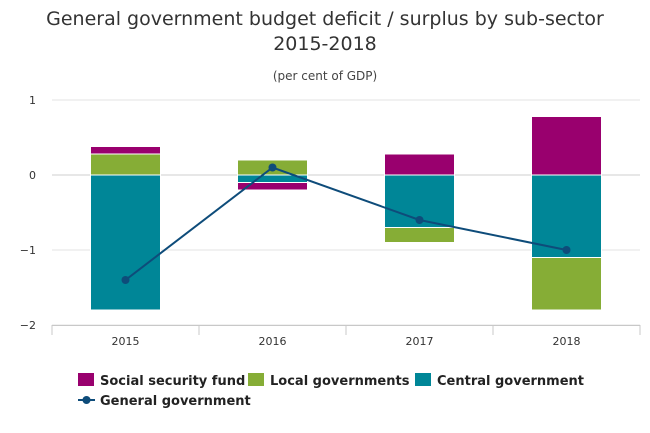 Image resolution: width=650 pixels, height=433 pixels. I want to click on x-tick-label: 2018, so click(567, 341).